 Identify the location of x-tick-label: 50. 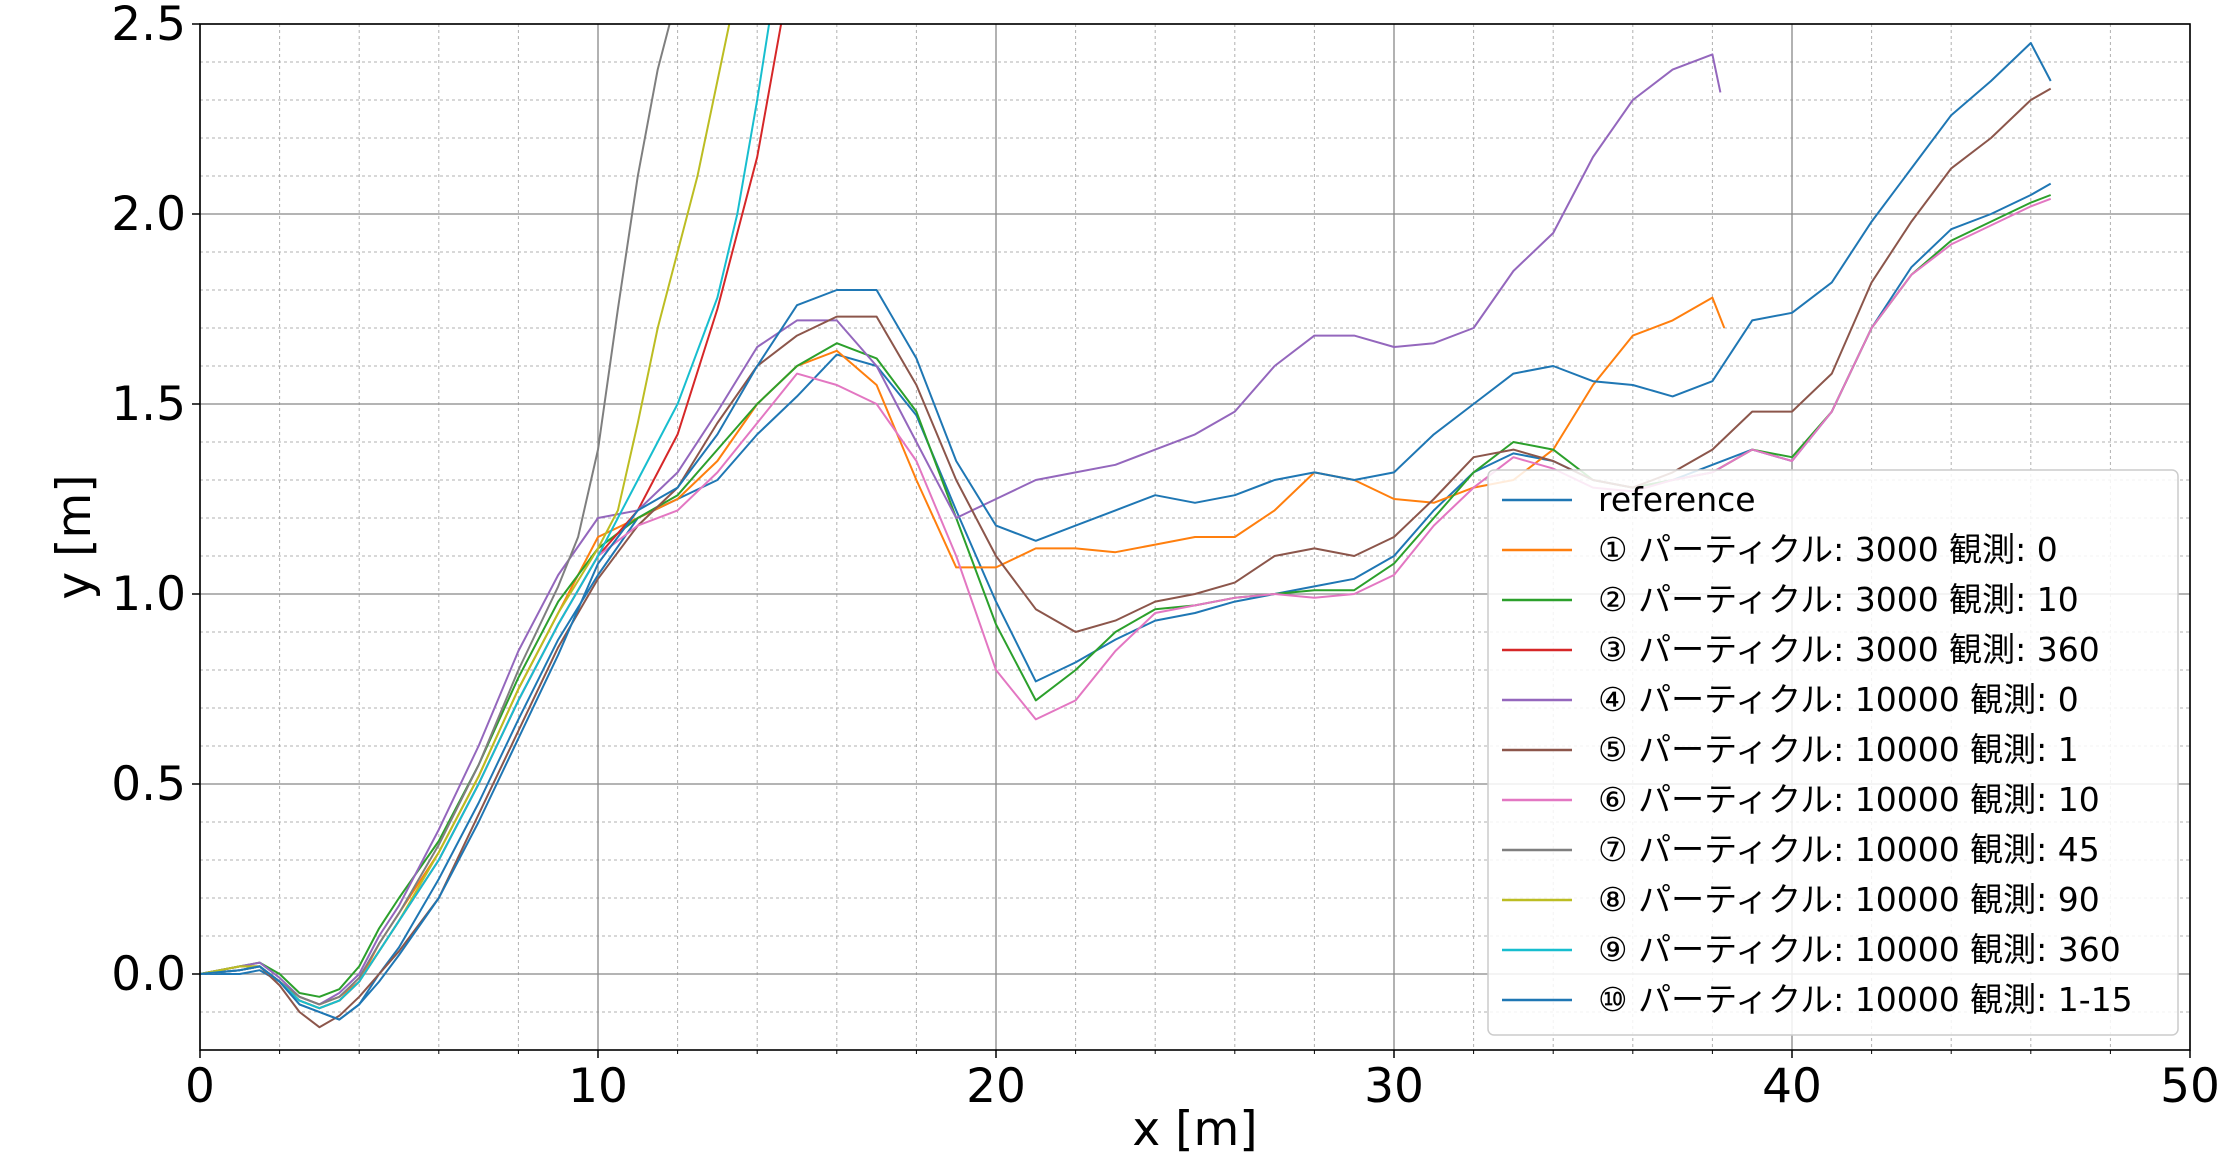
(2190, 1086).